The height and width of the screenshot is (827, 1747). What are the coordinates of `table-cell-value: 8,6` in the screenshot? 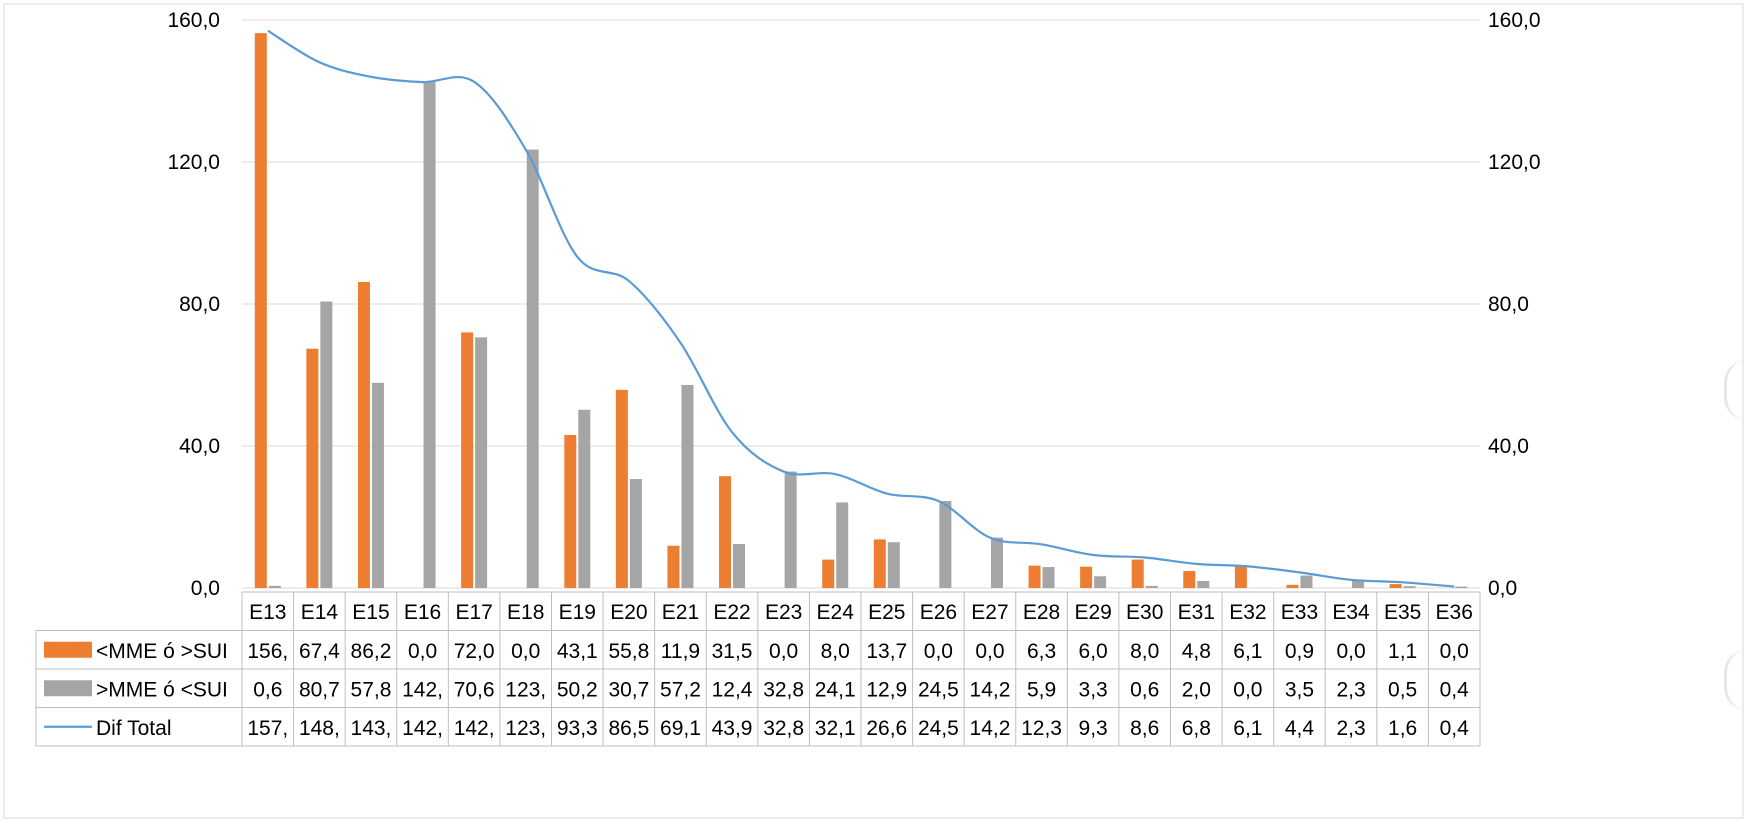 It's located at (1144, 728).